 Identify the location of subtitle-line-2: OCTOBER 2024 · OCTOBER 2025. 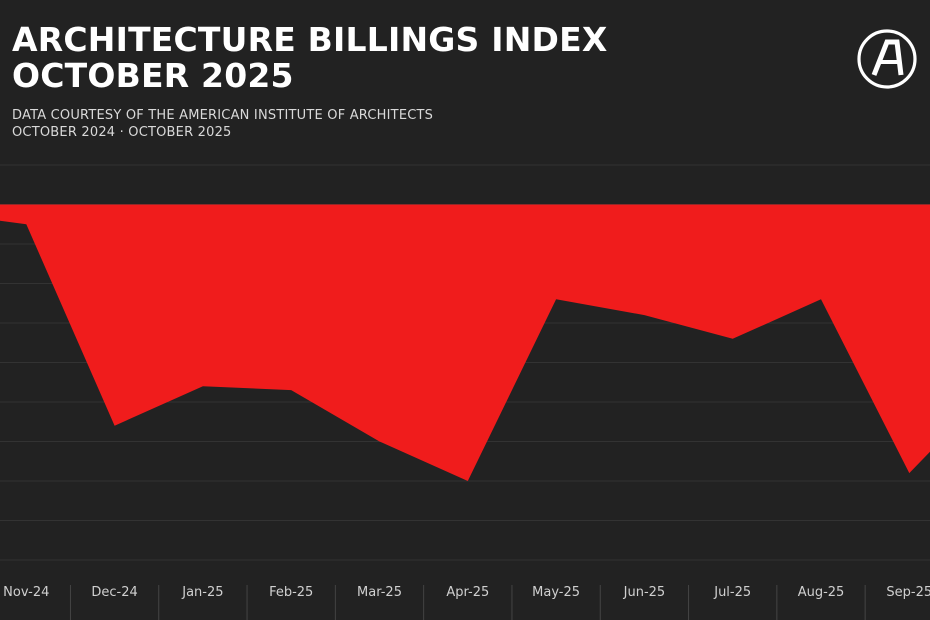
(122, 132).